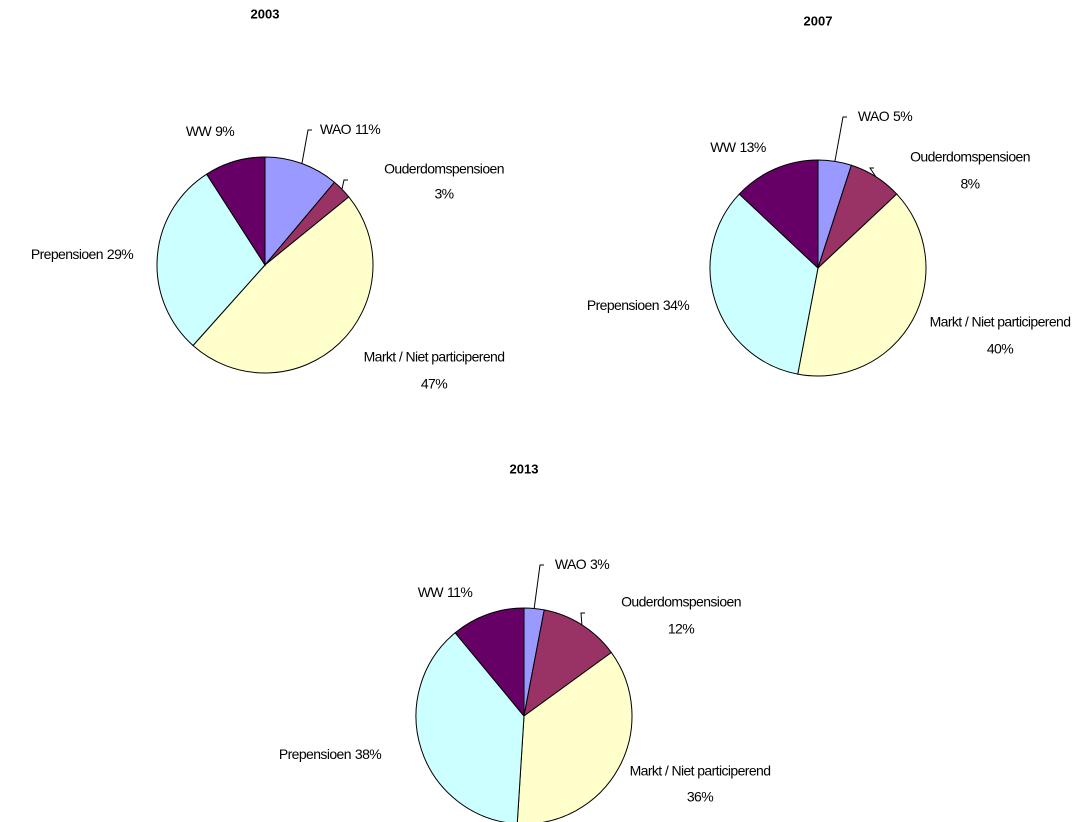 This screenshot has height=822, width=1074. I want to click on slice-label-group: WW 9%, so click(210, 131).